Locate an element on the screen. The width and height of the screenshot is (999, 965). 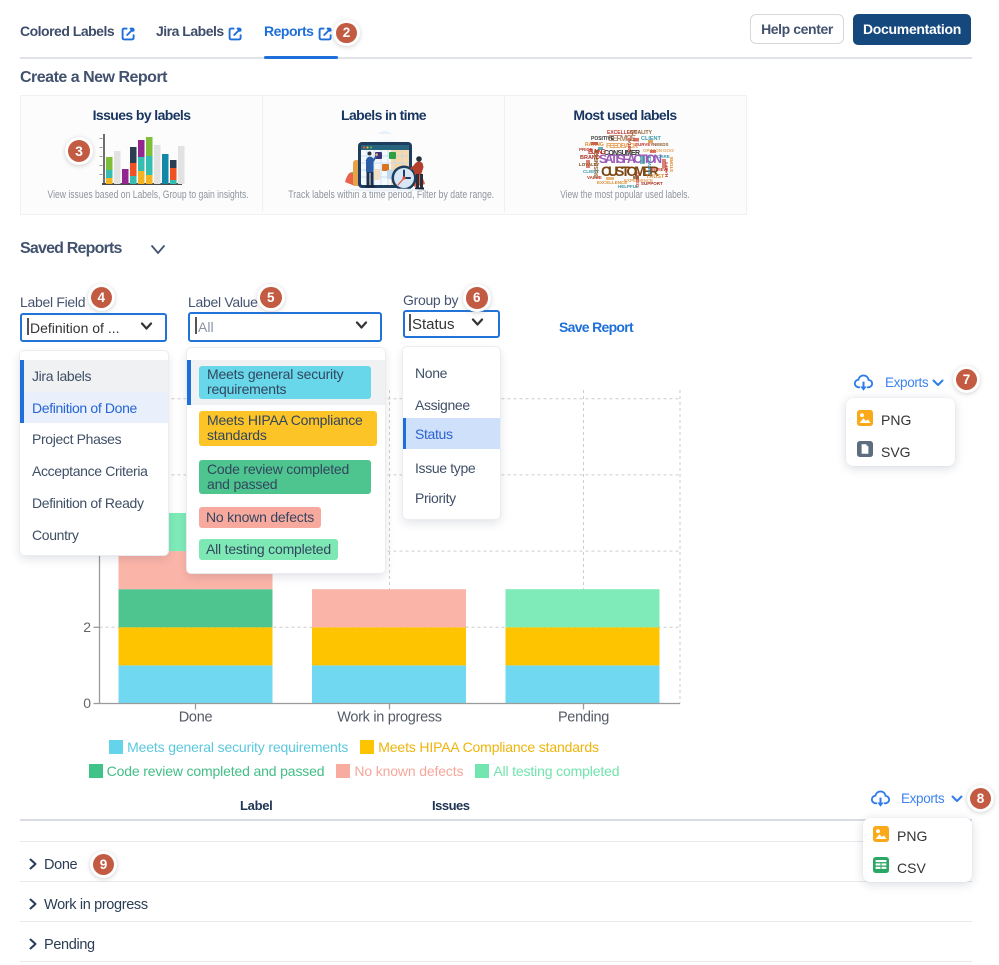
svg-text: EXPERIENCE is located at coordinates (638, 180).